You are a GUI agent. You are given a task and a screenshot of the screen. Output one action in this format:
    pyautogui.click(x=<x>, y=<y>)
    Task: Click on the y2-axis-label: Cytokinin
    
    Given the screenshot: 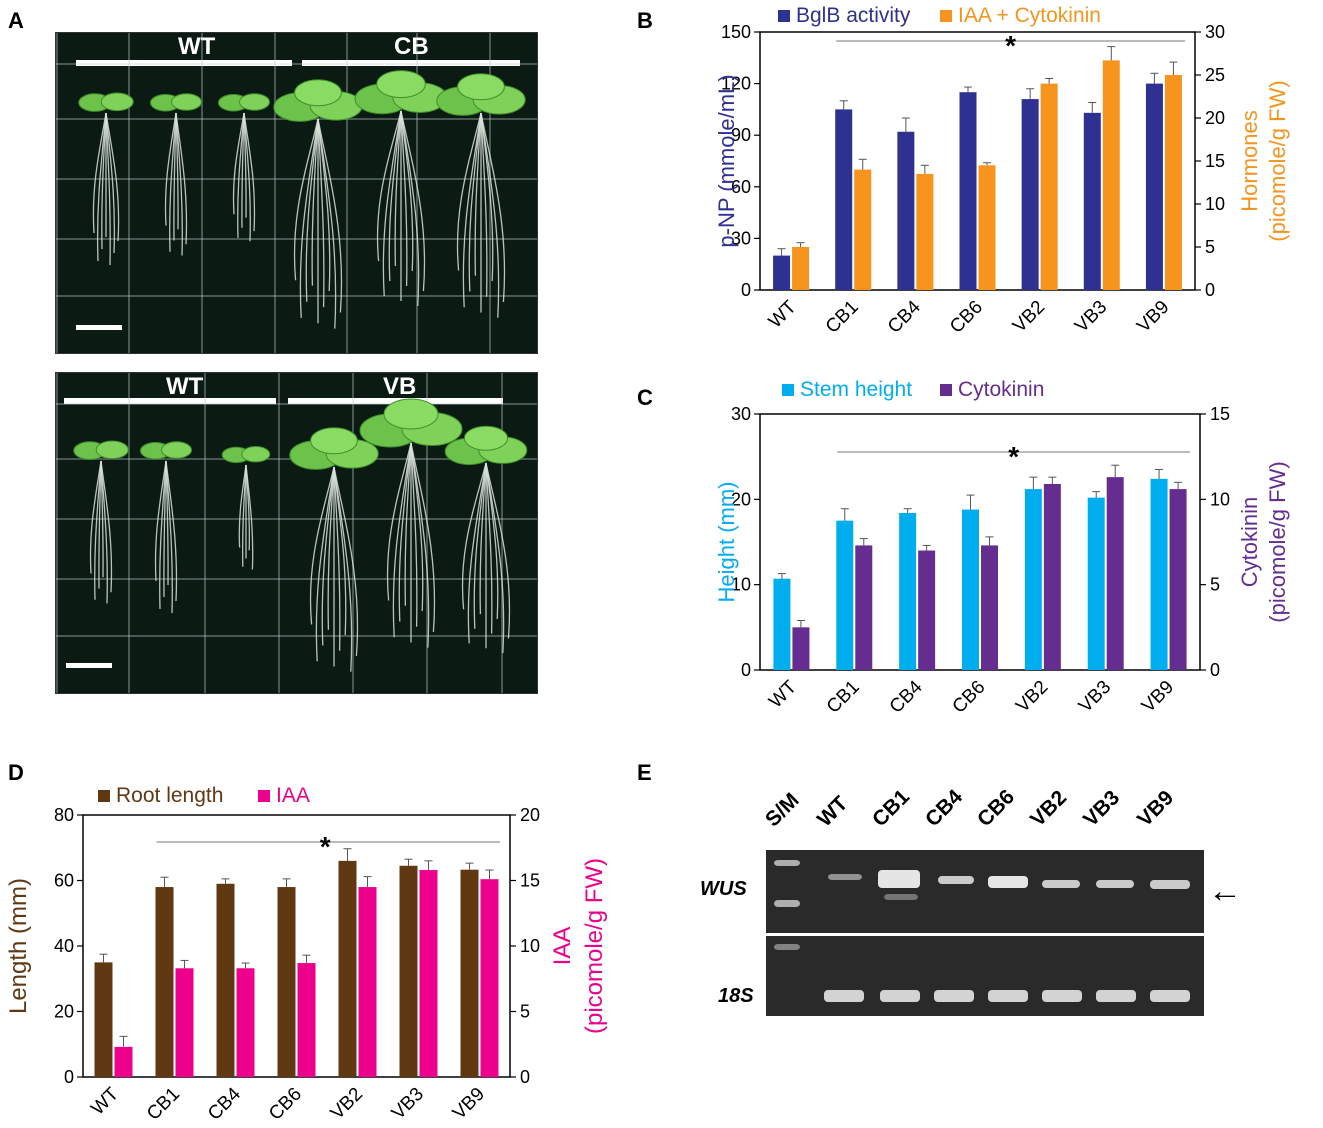 What is the action you would take?
    pyautogui.click(x=1249, y=542)
    